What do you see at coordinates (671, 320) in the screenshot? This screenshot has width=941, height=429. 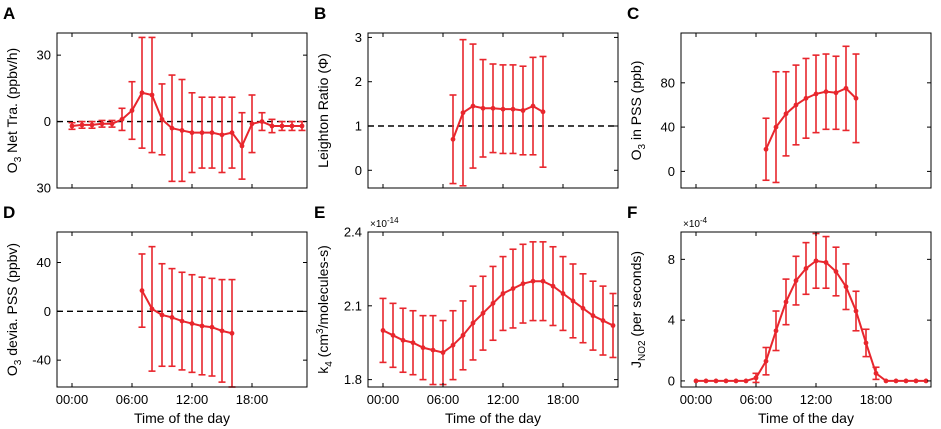 I see `y-tick-label: 4` at bounding box center [671, 320].